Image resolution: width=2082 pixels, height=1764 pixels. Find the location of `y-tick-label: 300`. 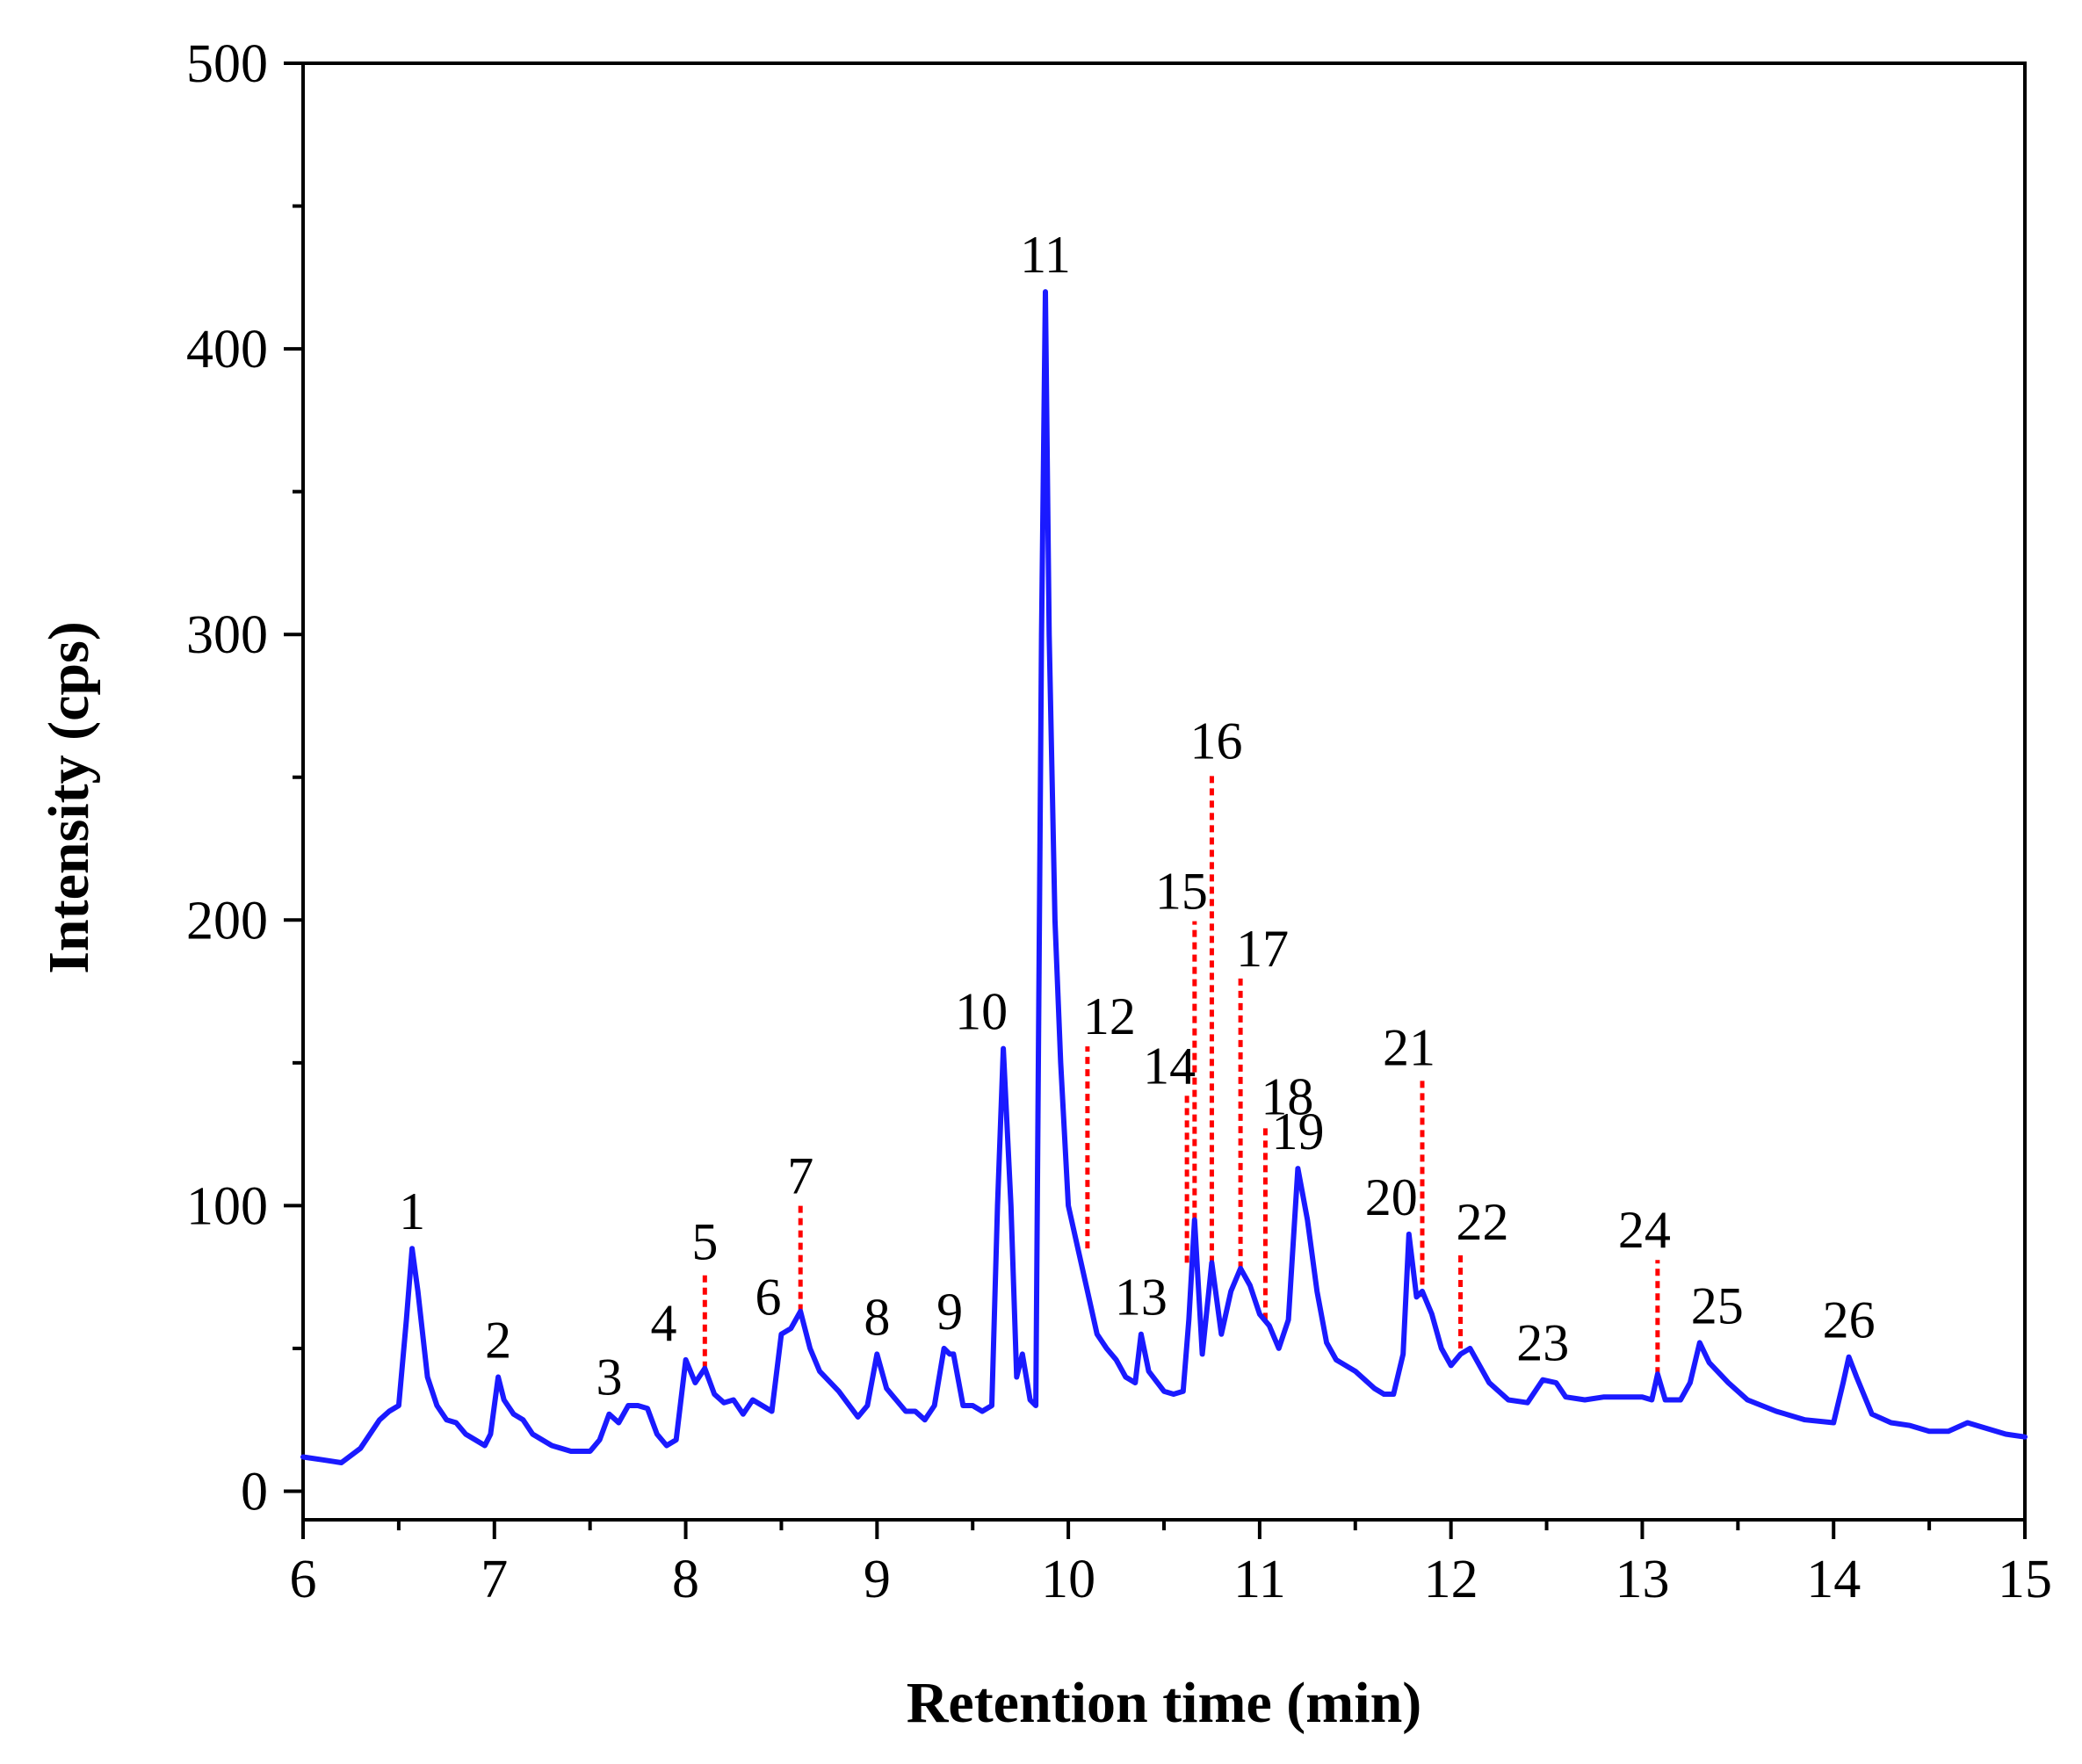

y-tick-label: 300 is located at coordinates (227, 635).